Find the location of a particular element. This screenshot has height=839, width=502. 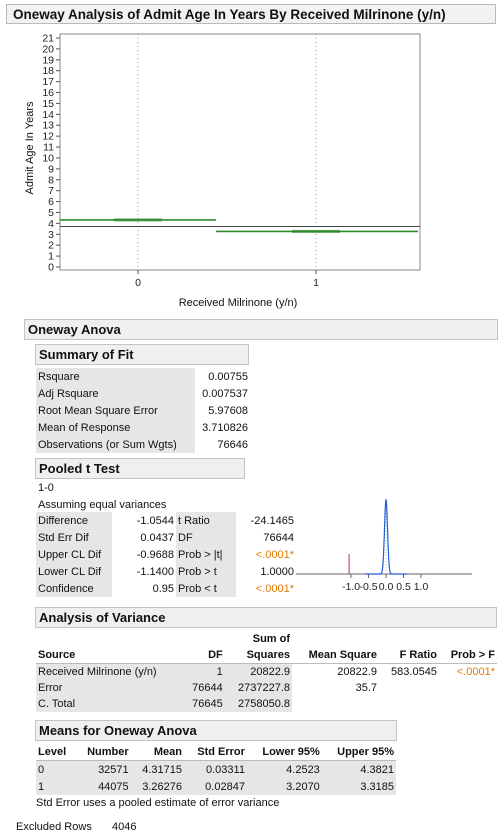

t-distribution-svg: -1.0 -0.5 0.0 0.5 1.0 is located at coordinates (384, 545).